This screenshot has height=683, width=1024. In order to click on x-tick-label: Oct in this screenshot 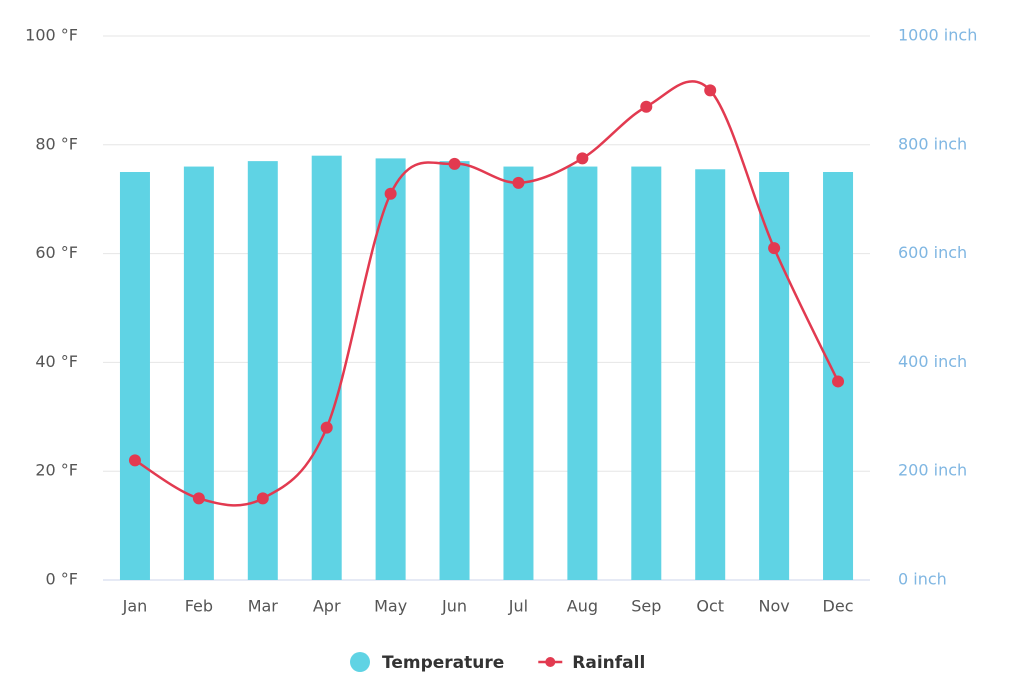, I will do `click(710, 606)`.